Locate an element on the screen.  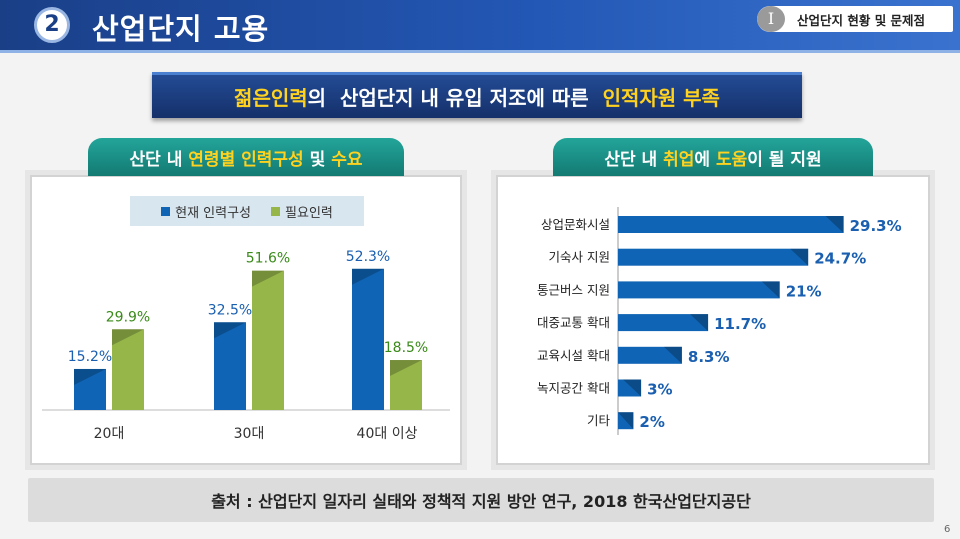
data-label: 32.5% is located at coordinates (230, 310).